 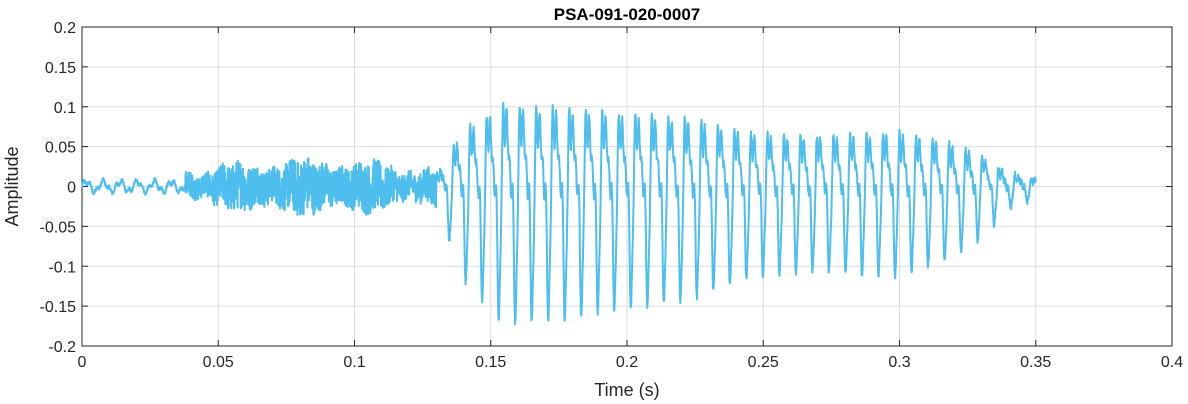 I want to click on x-tick-label: 0, so click(x=82, y=362).